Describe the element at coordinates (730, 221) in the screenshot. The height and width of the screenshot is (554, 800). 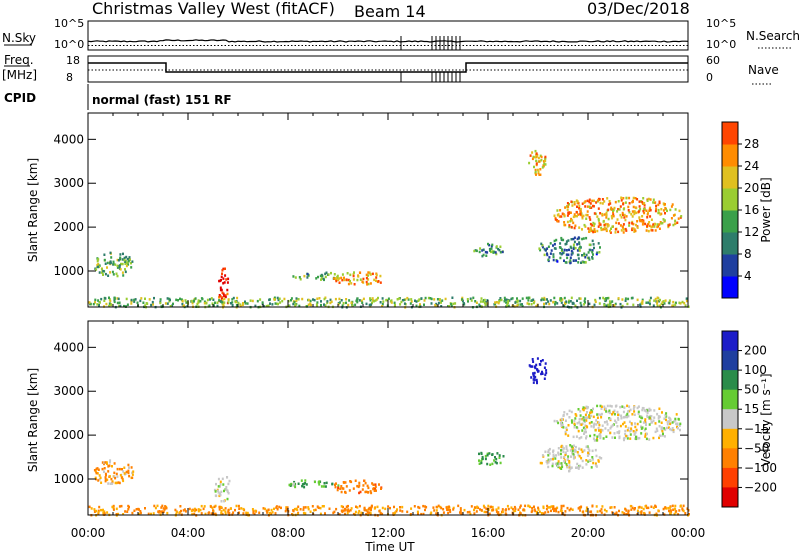
I see `colorbar-segment` at that location.